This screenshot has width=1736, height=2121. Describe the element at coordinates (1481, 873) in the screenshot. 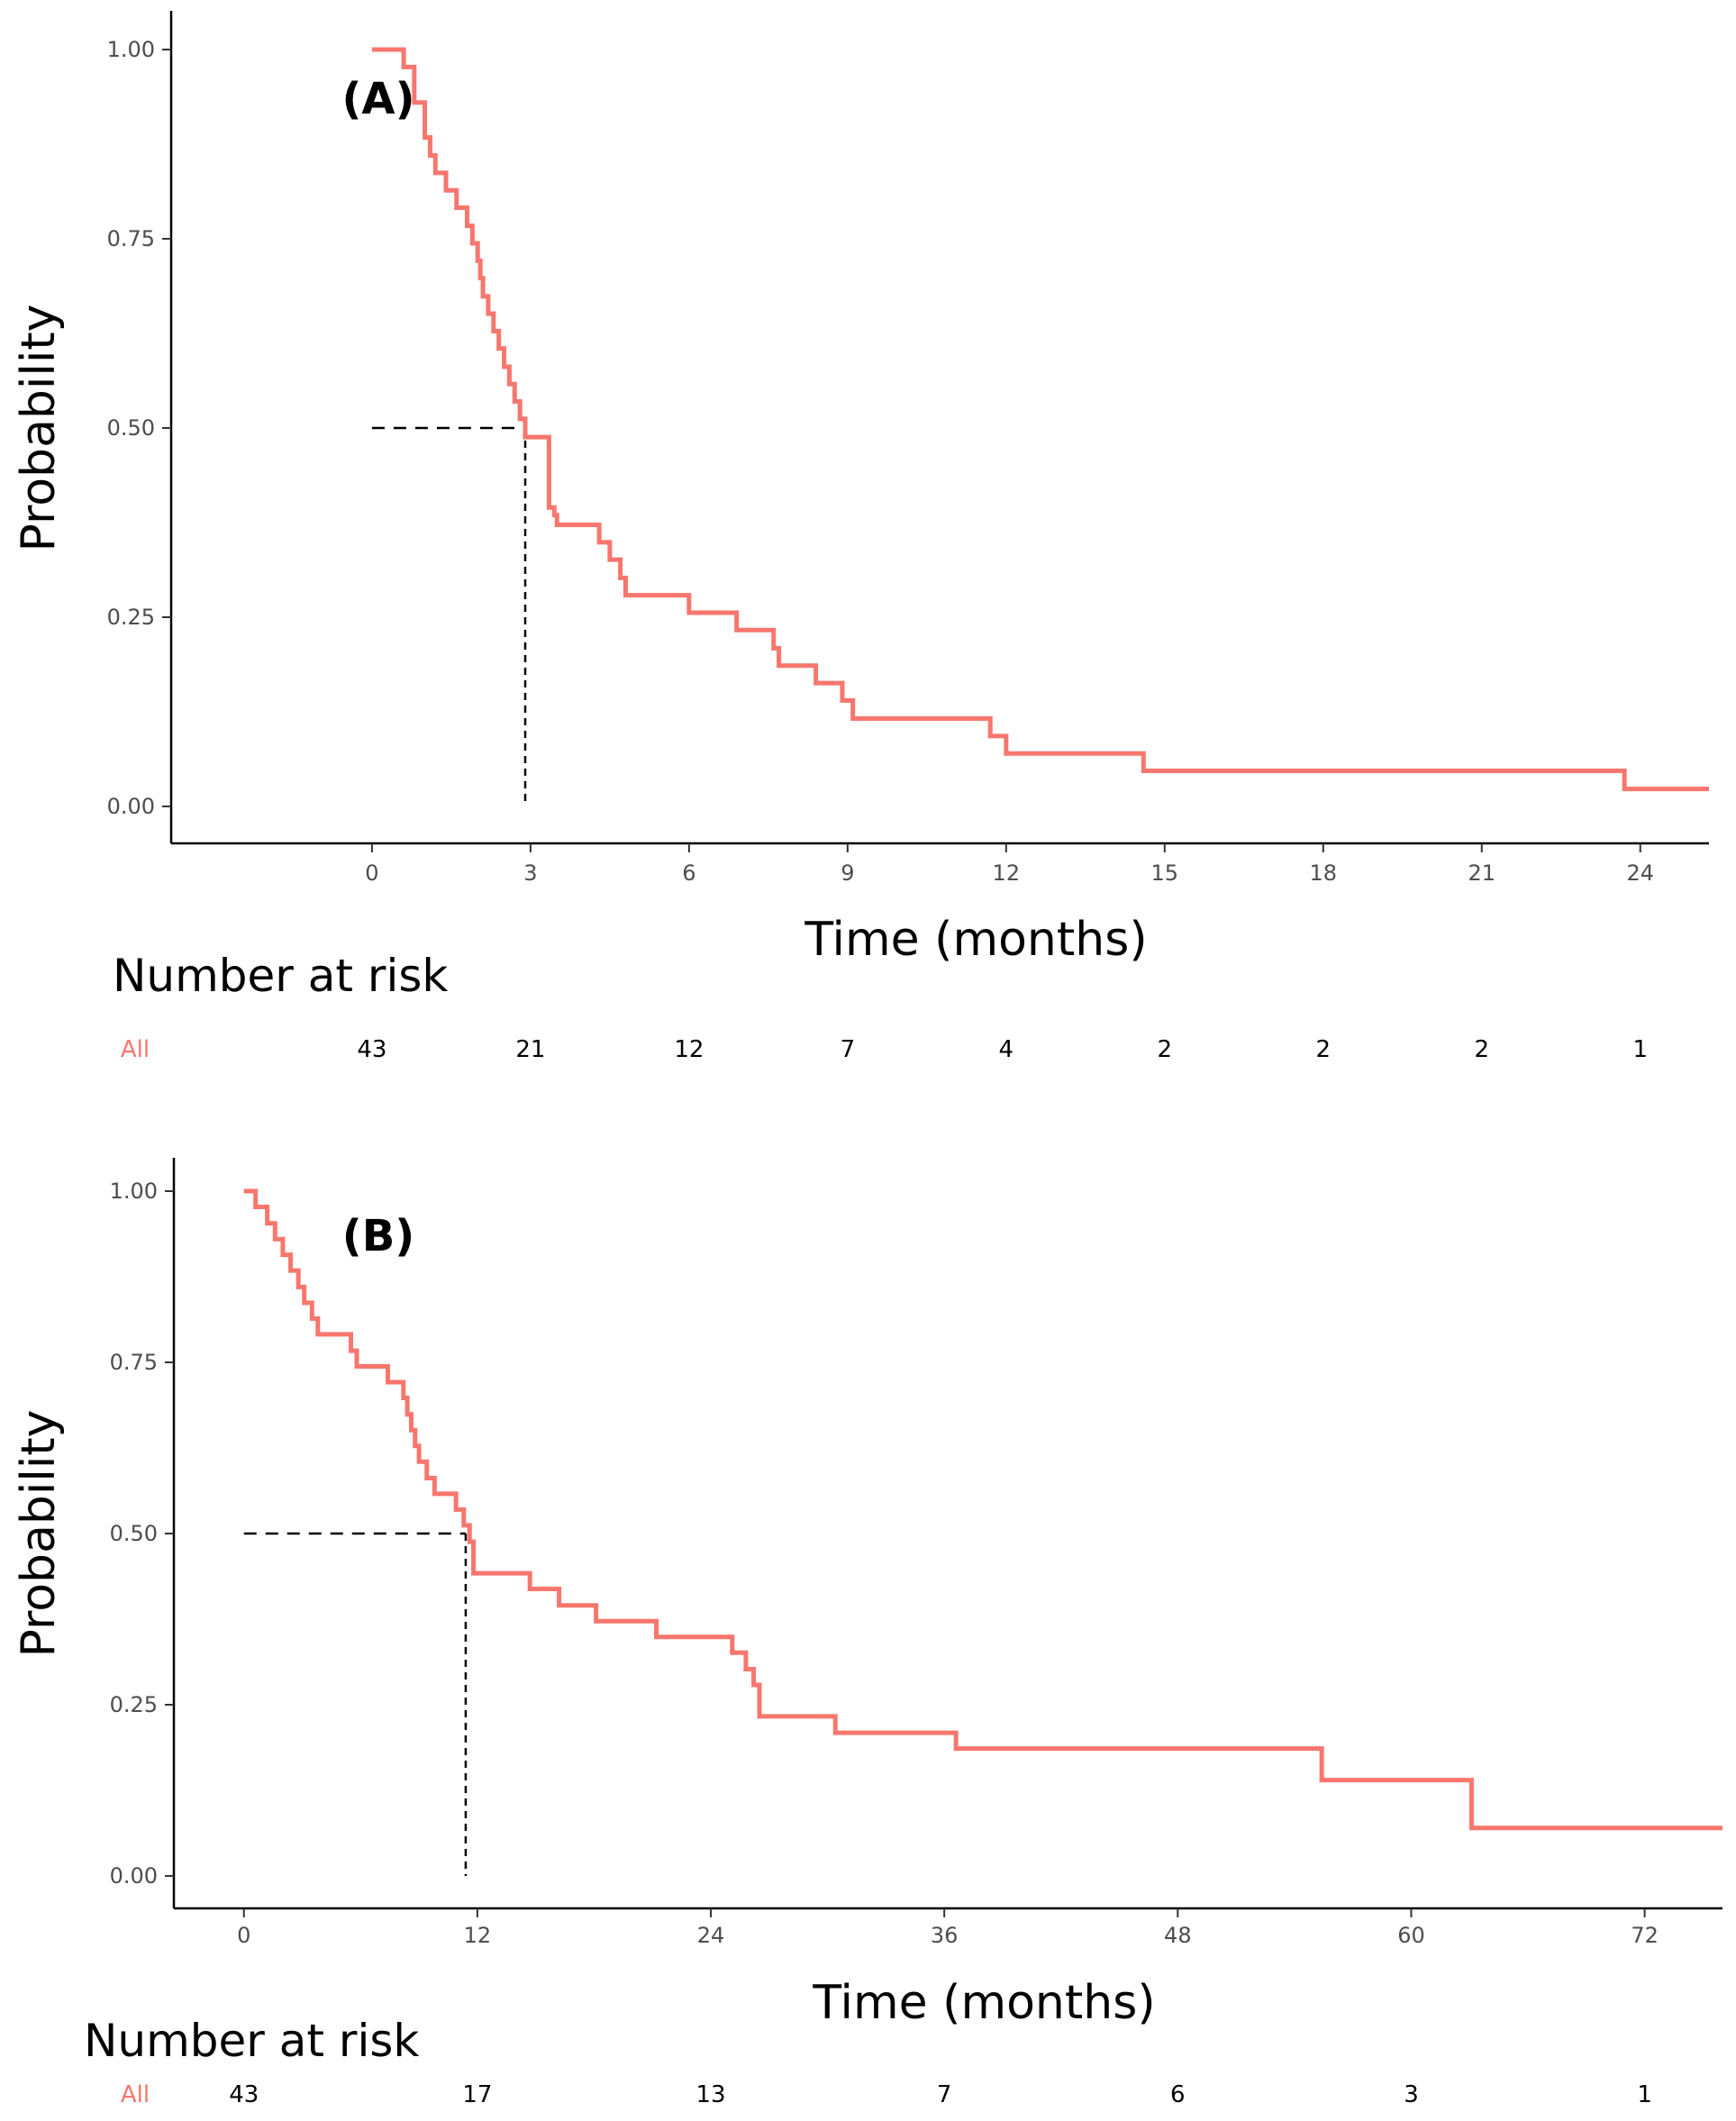

I see `x-tick-label: 21` at that location.